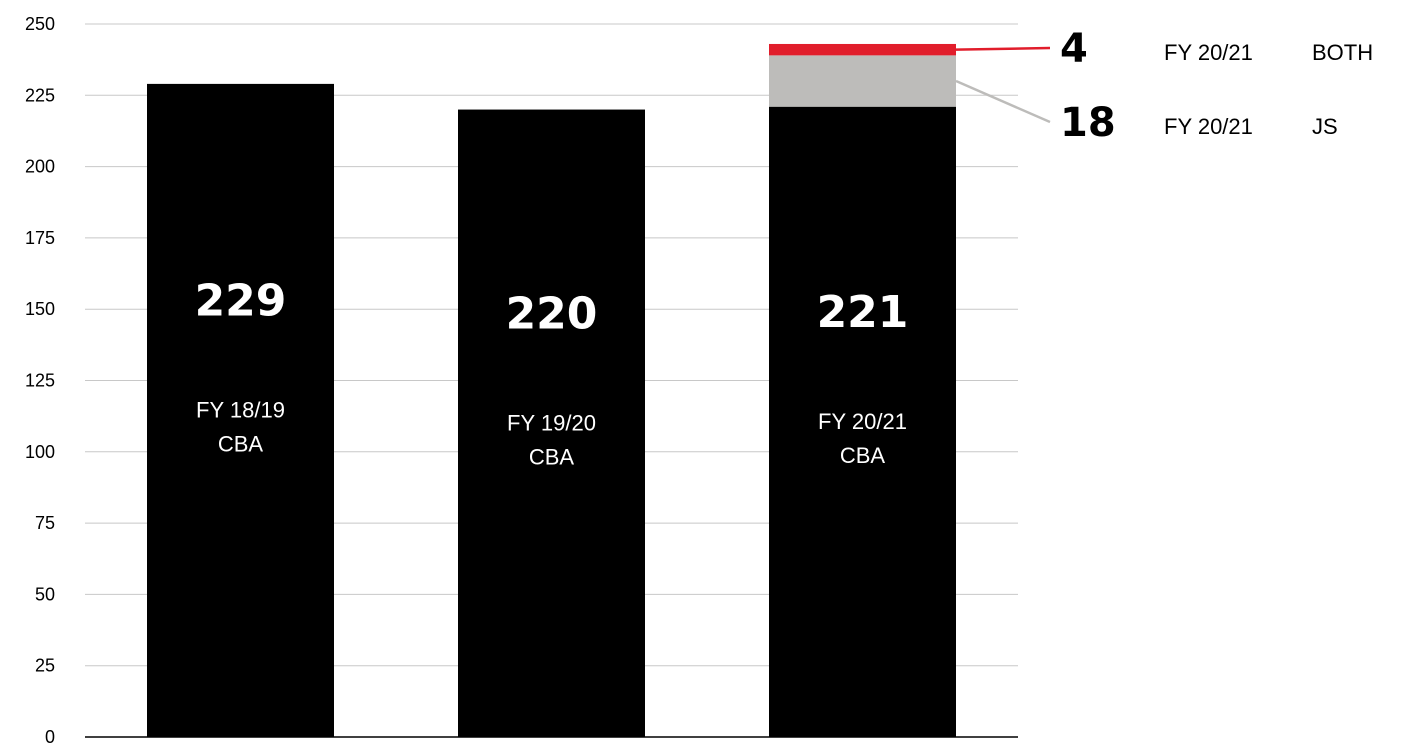  I want to click on y-tick-label: 250, so click(40, 24).